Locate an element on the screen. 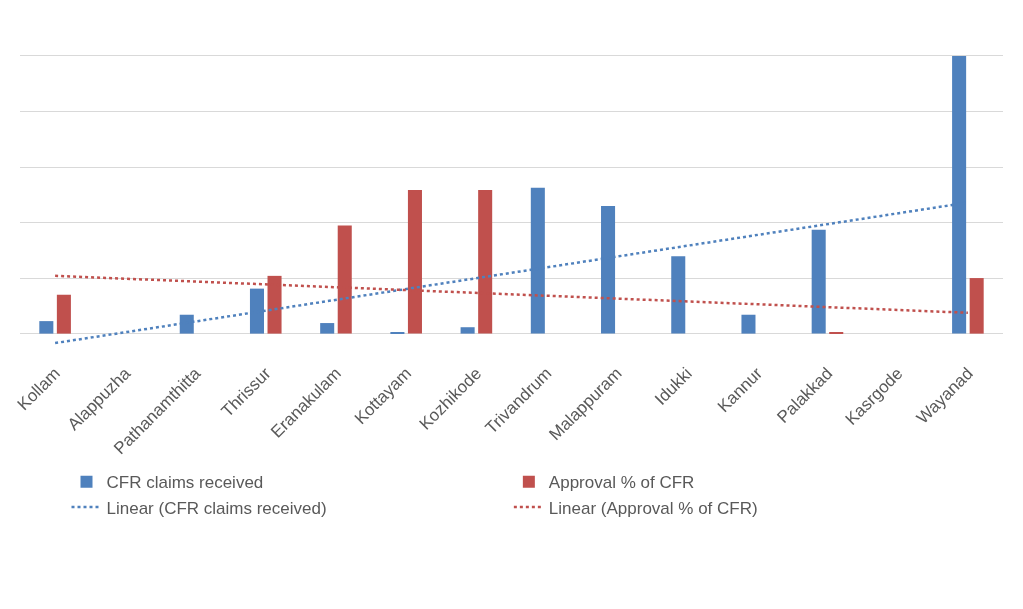  legend-label: CFR claims received is located at coordinates (185, 483).